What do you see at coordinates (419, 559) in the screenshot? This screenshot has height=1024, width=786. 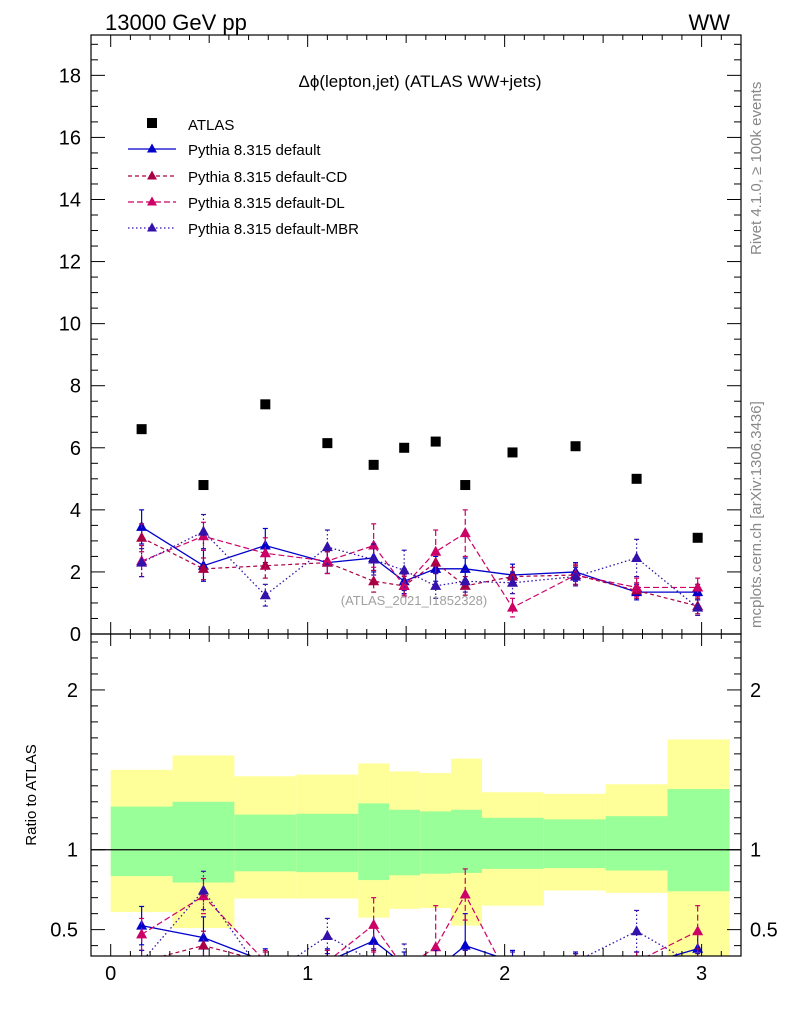 I see `main-line-default` at bounding box center [419, 559].